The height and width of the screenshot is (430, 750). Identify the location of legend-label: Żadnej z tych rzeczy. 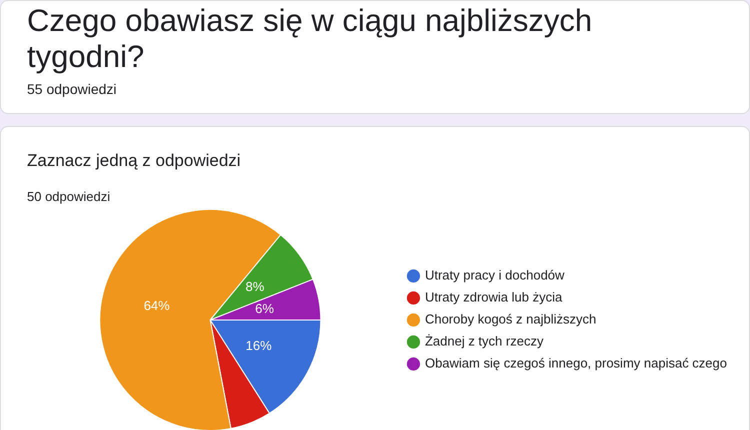
(484, 341).